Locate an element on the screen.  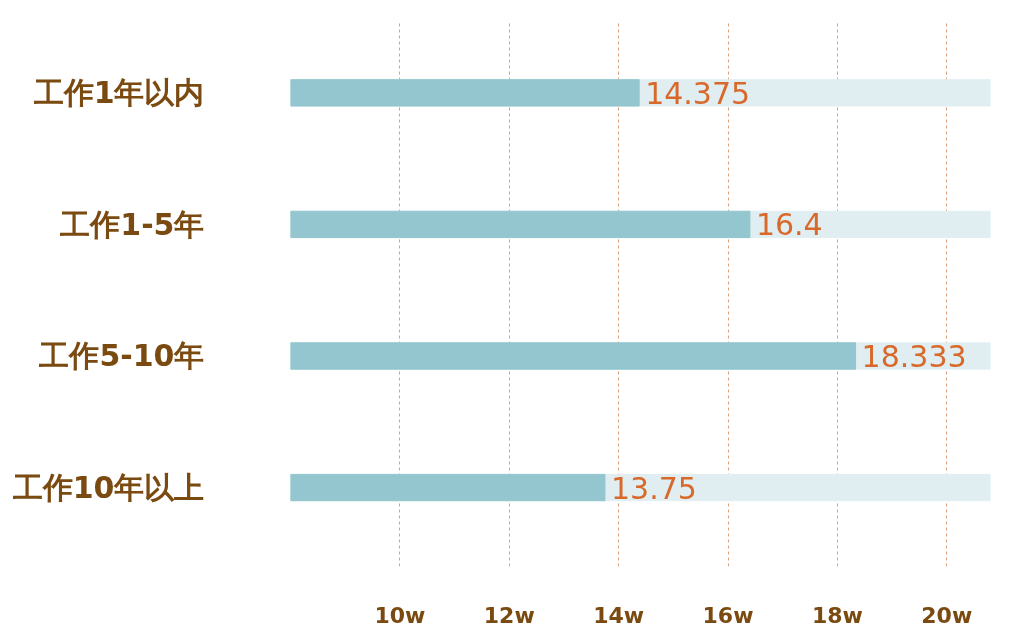
y-tick-label: 工作10年以上 is located at coordinates (108, 488).